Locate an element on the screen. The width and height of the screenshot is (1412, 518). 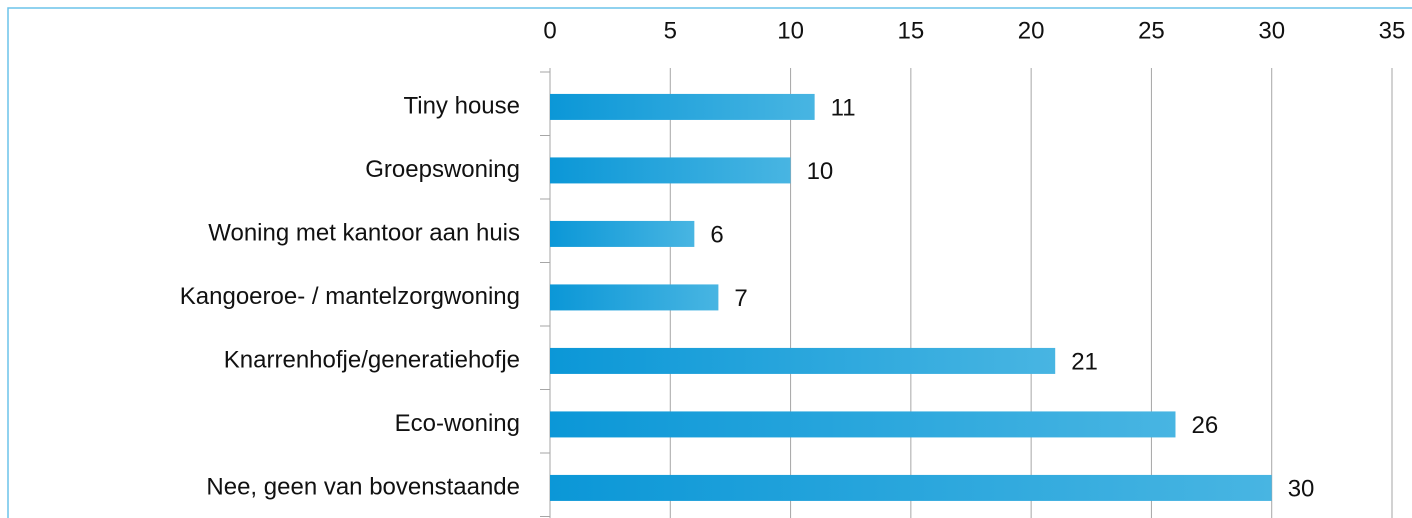
data-label: 30 is located at coordinates (1301, 488).